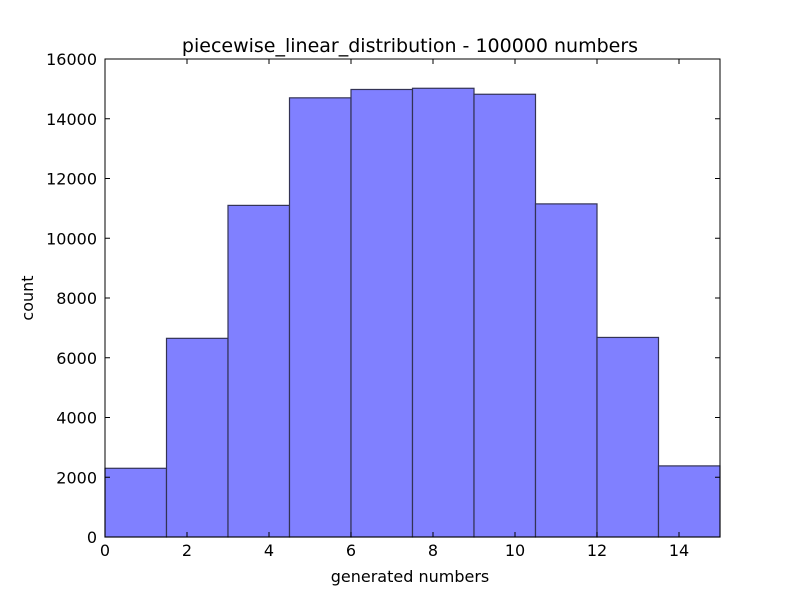 The height and width of the screenshot is (597, 800). I want to click on x-tick-label: 6, so click(351, 550).